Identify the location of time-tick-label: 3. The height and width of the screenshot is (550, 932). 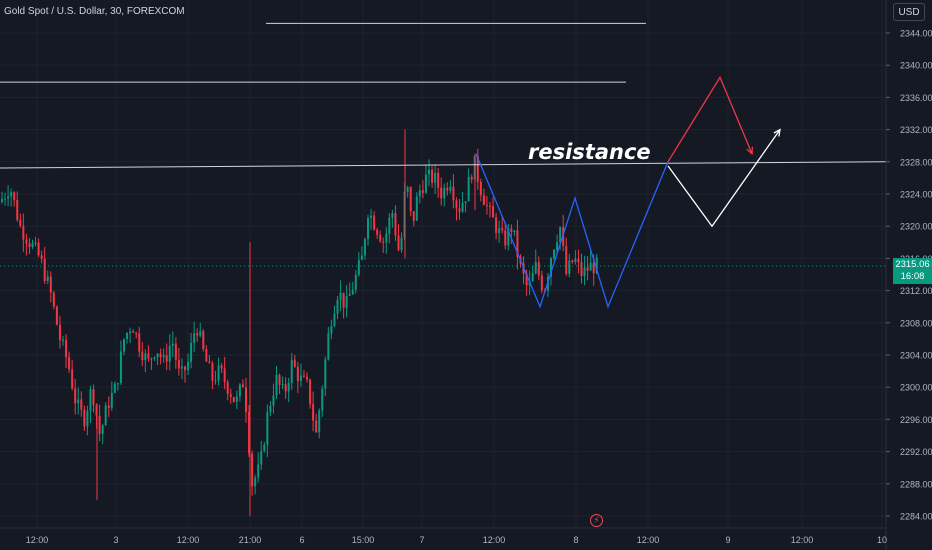
(115, 540).